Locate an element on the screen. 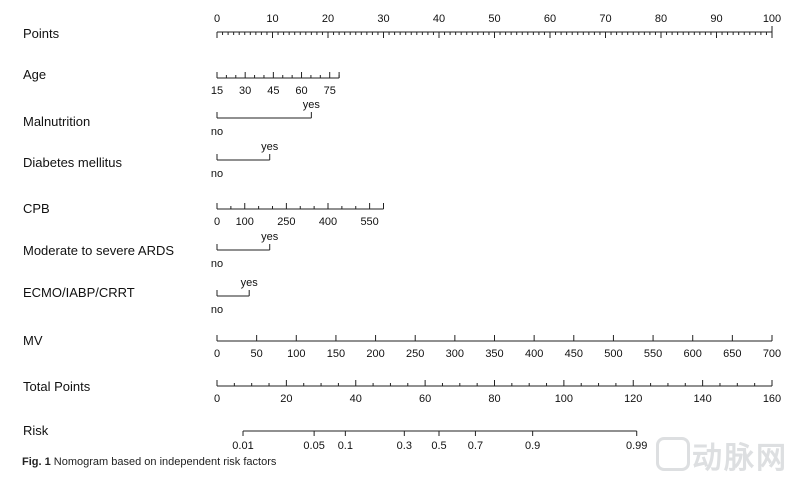 The width and height of the screenshot is (800, 480). axis-ecmo-iabp-crrt: ECMO/IABP/CRRT no yes is located at coordinates (140, 296).